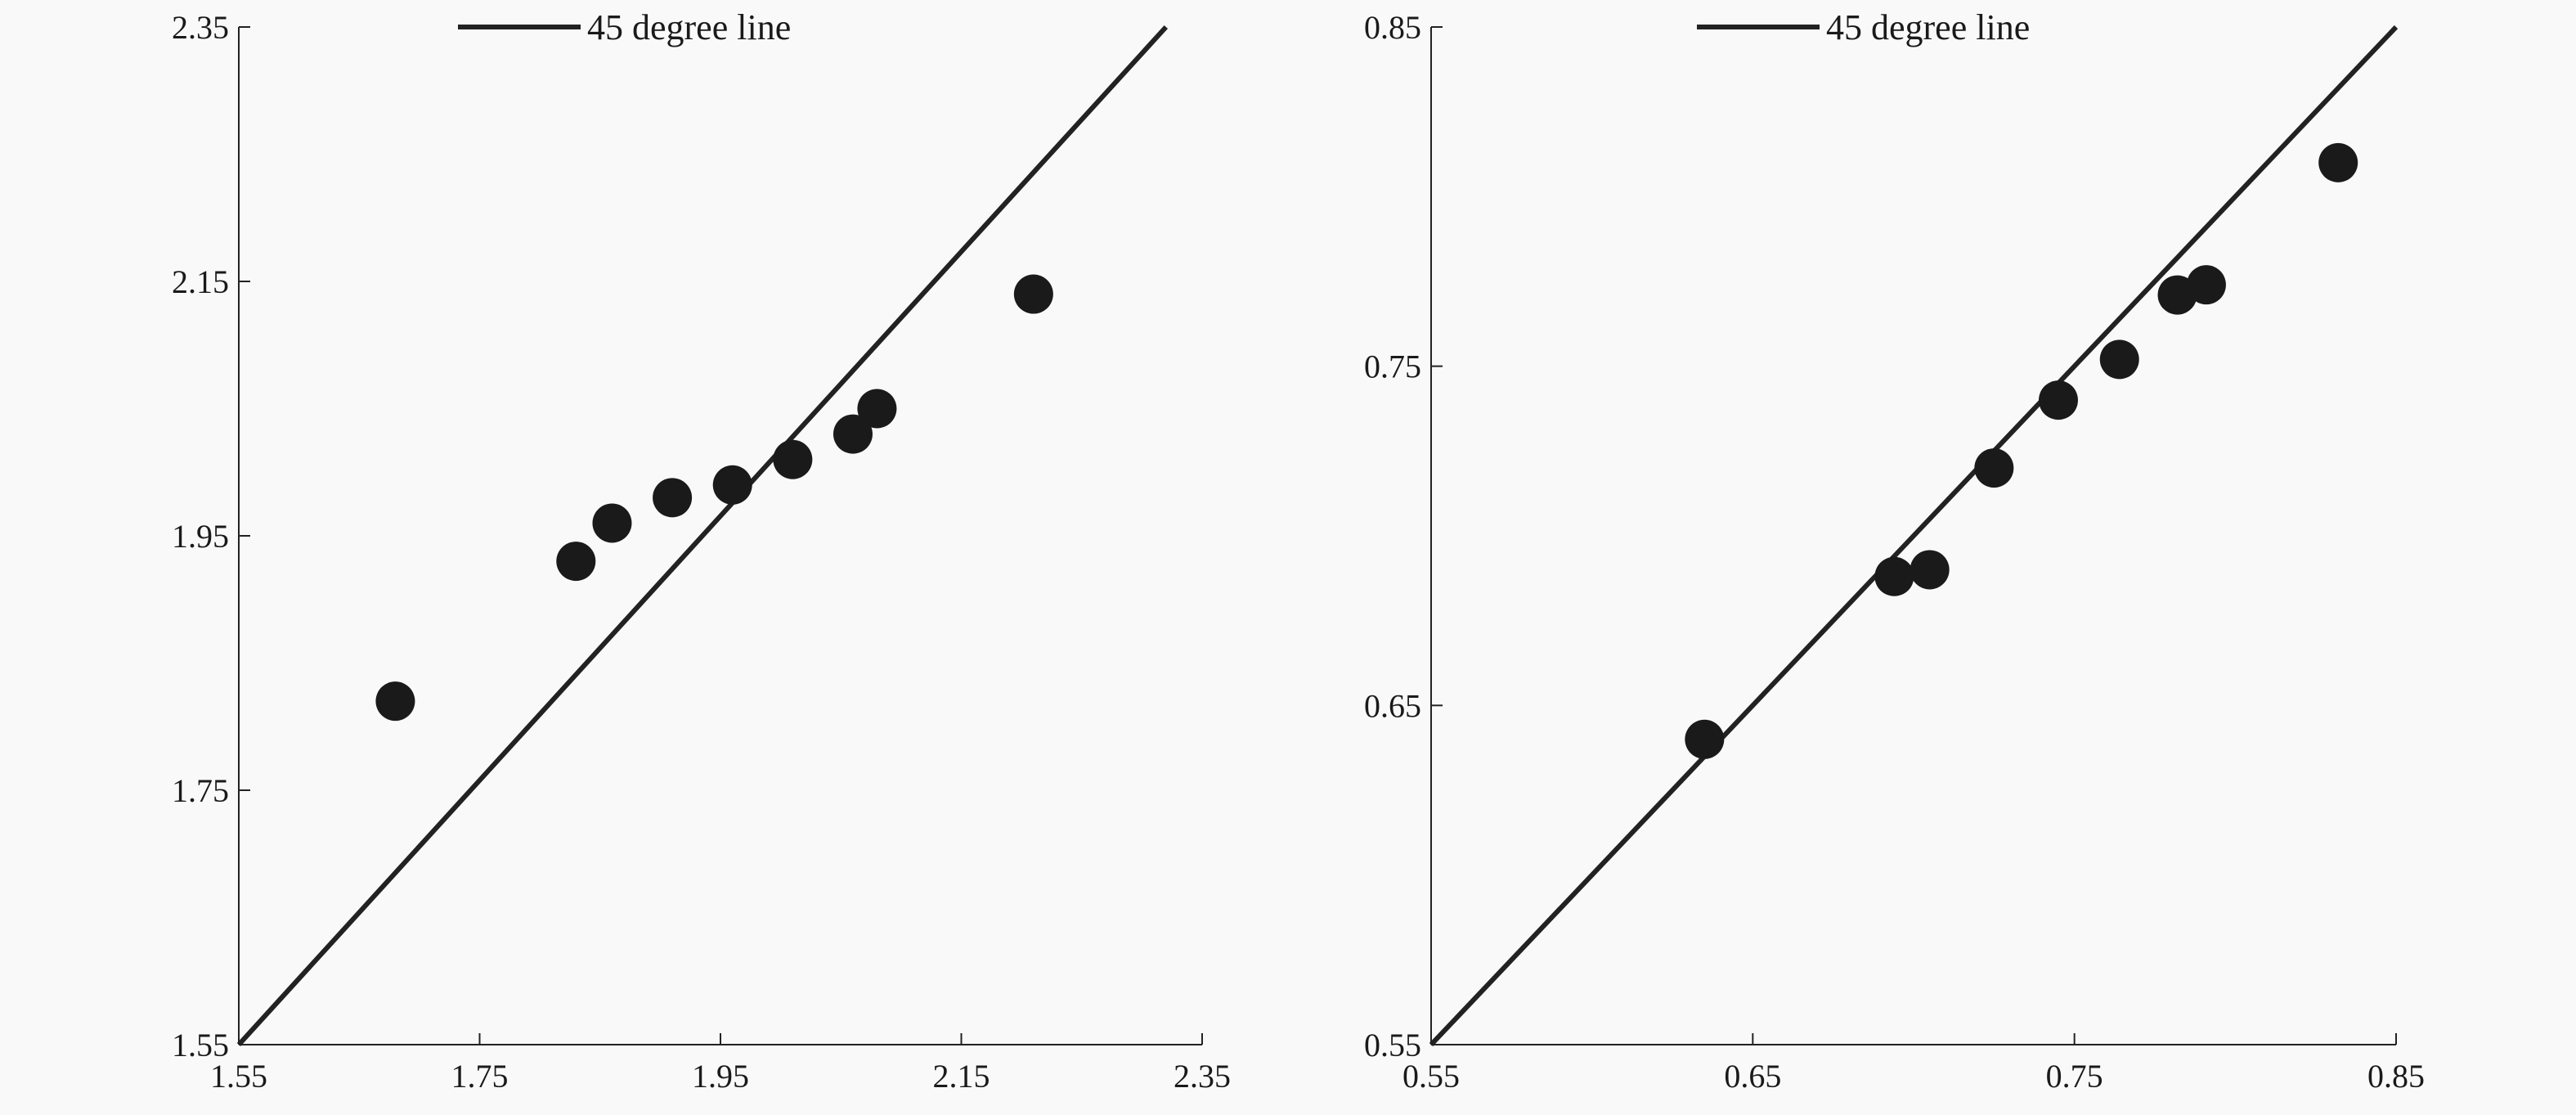 Image resolution: width=2576 pixels, height=1115 pixels. What do you see at coordinates (1431, 1076) in the screenshot?
I see `x-tick-label: 0.55` at bounding box center [1431, 1076].